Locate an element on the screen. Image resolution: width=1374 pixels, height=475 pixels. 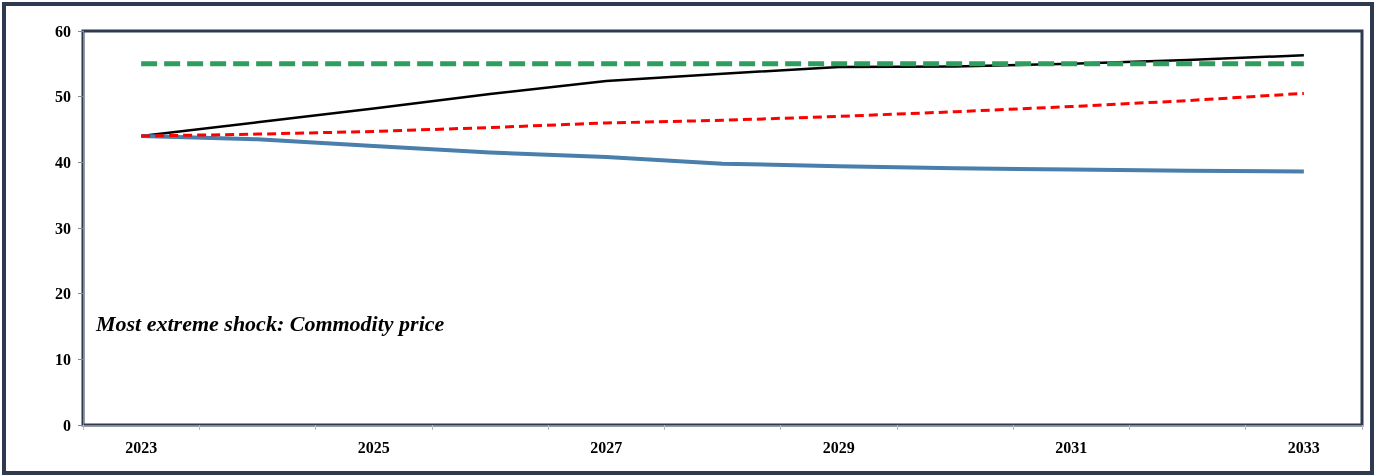
y-tick-label: 30 is located at coordinates (63, 228).